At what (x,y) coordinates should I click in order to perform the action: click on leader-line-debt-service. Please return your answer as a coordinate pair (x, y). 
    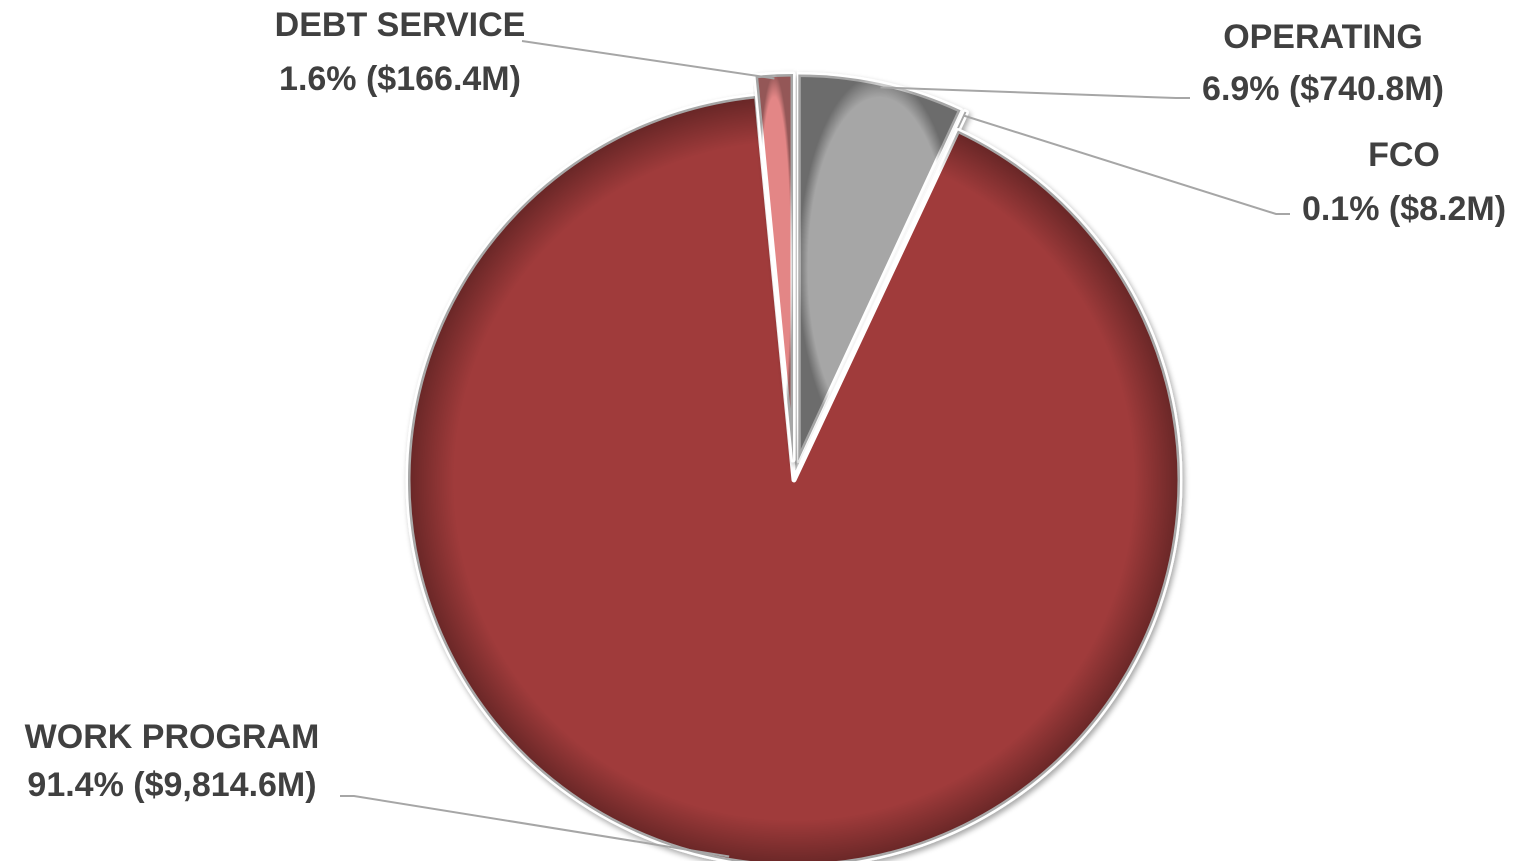
    Looking at the image, I should click on (648, 60).